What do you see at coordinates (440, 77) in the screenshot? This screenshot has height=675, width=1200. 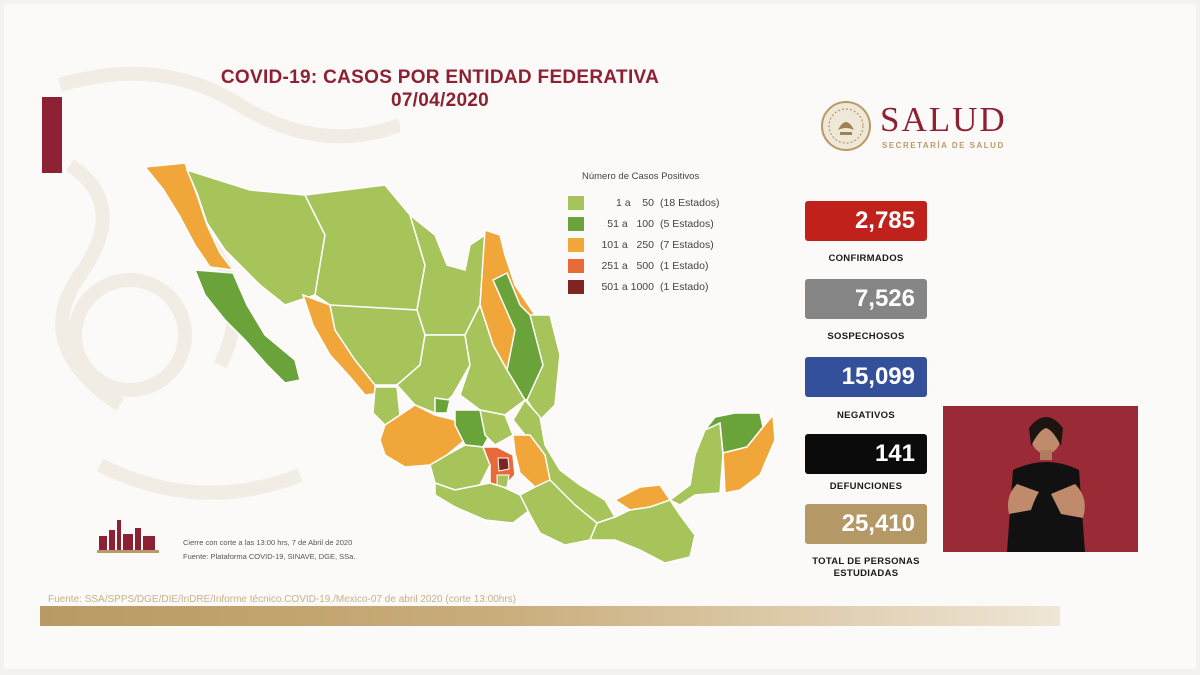 I see `title-line-1: COVID-19: CASOS POR ENTIDAD FEDERATIVA` at bounding box center [440, 77].